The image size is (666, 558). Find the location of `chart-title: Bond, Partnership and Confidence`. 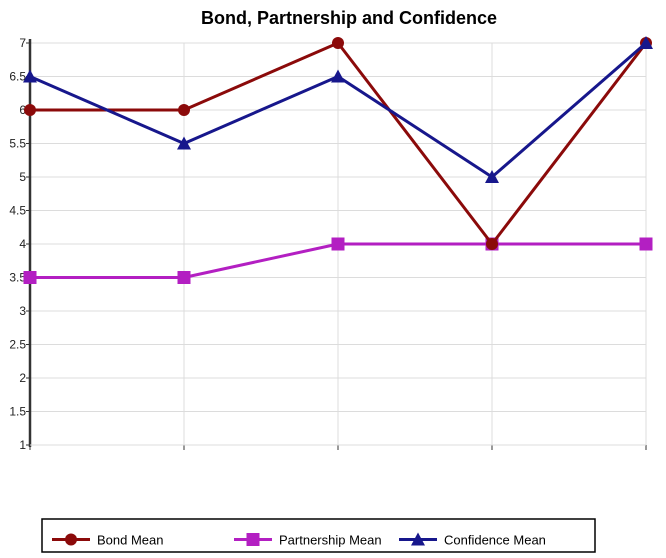

chart-title: Bond, Partnership and Confidence is located at coordinates (349, 18).